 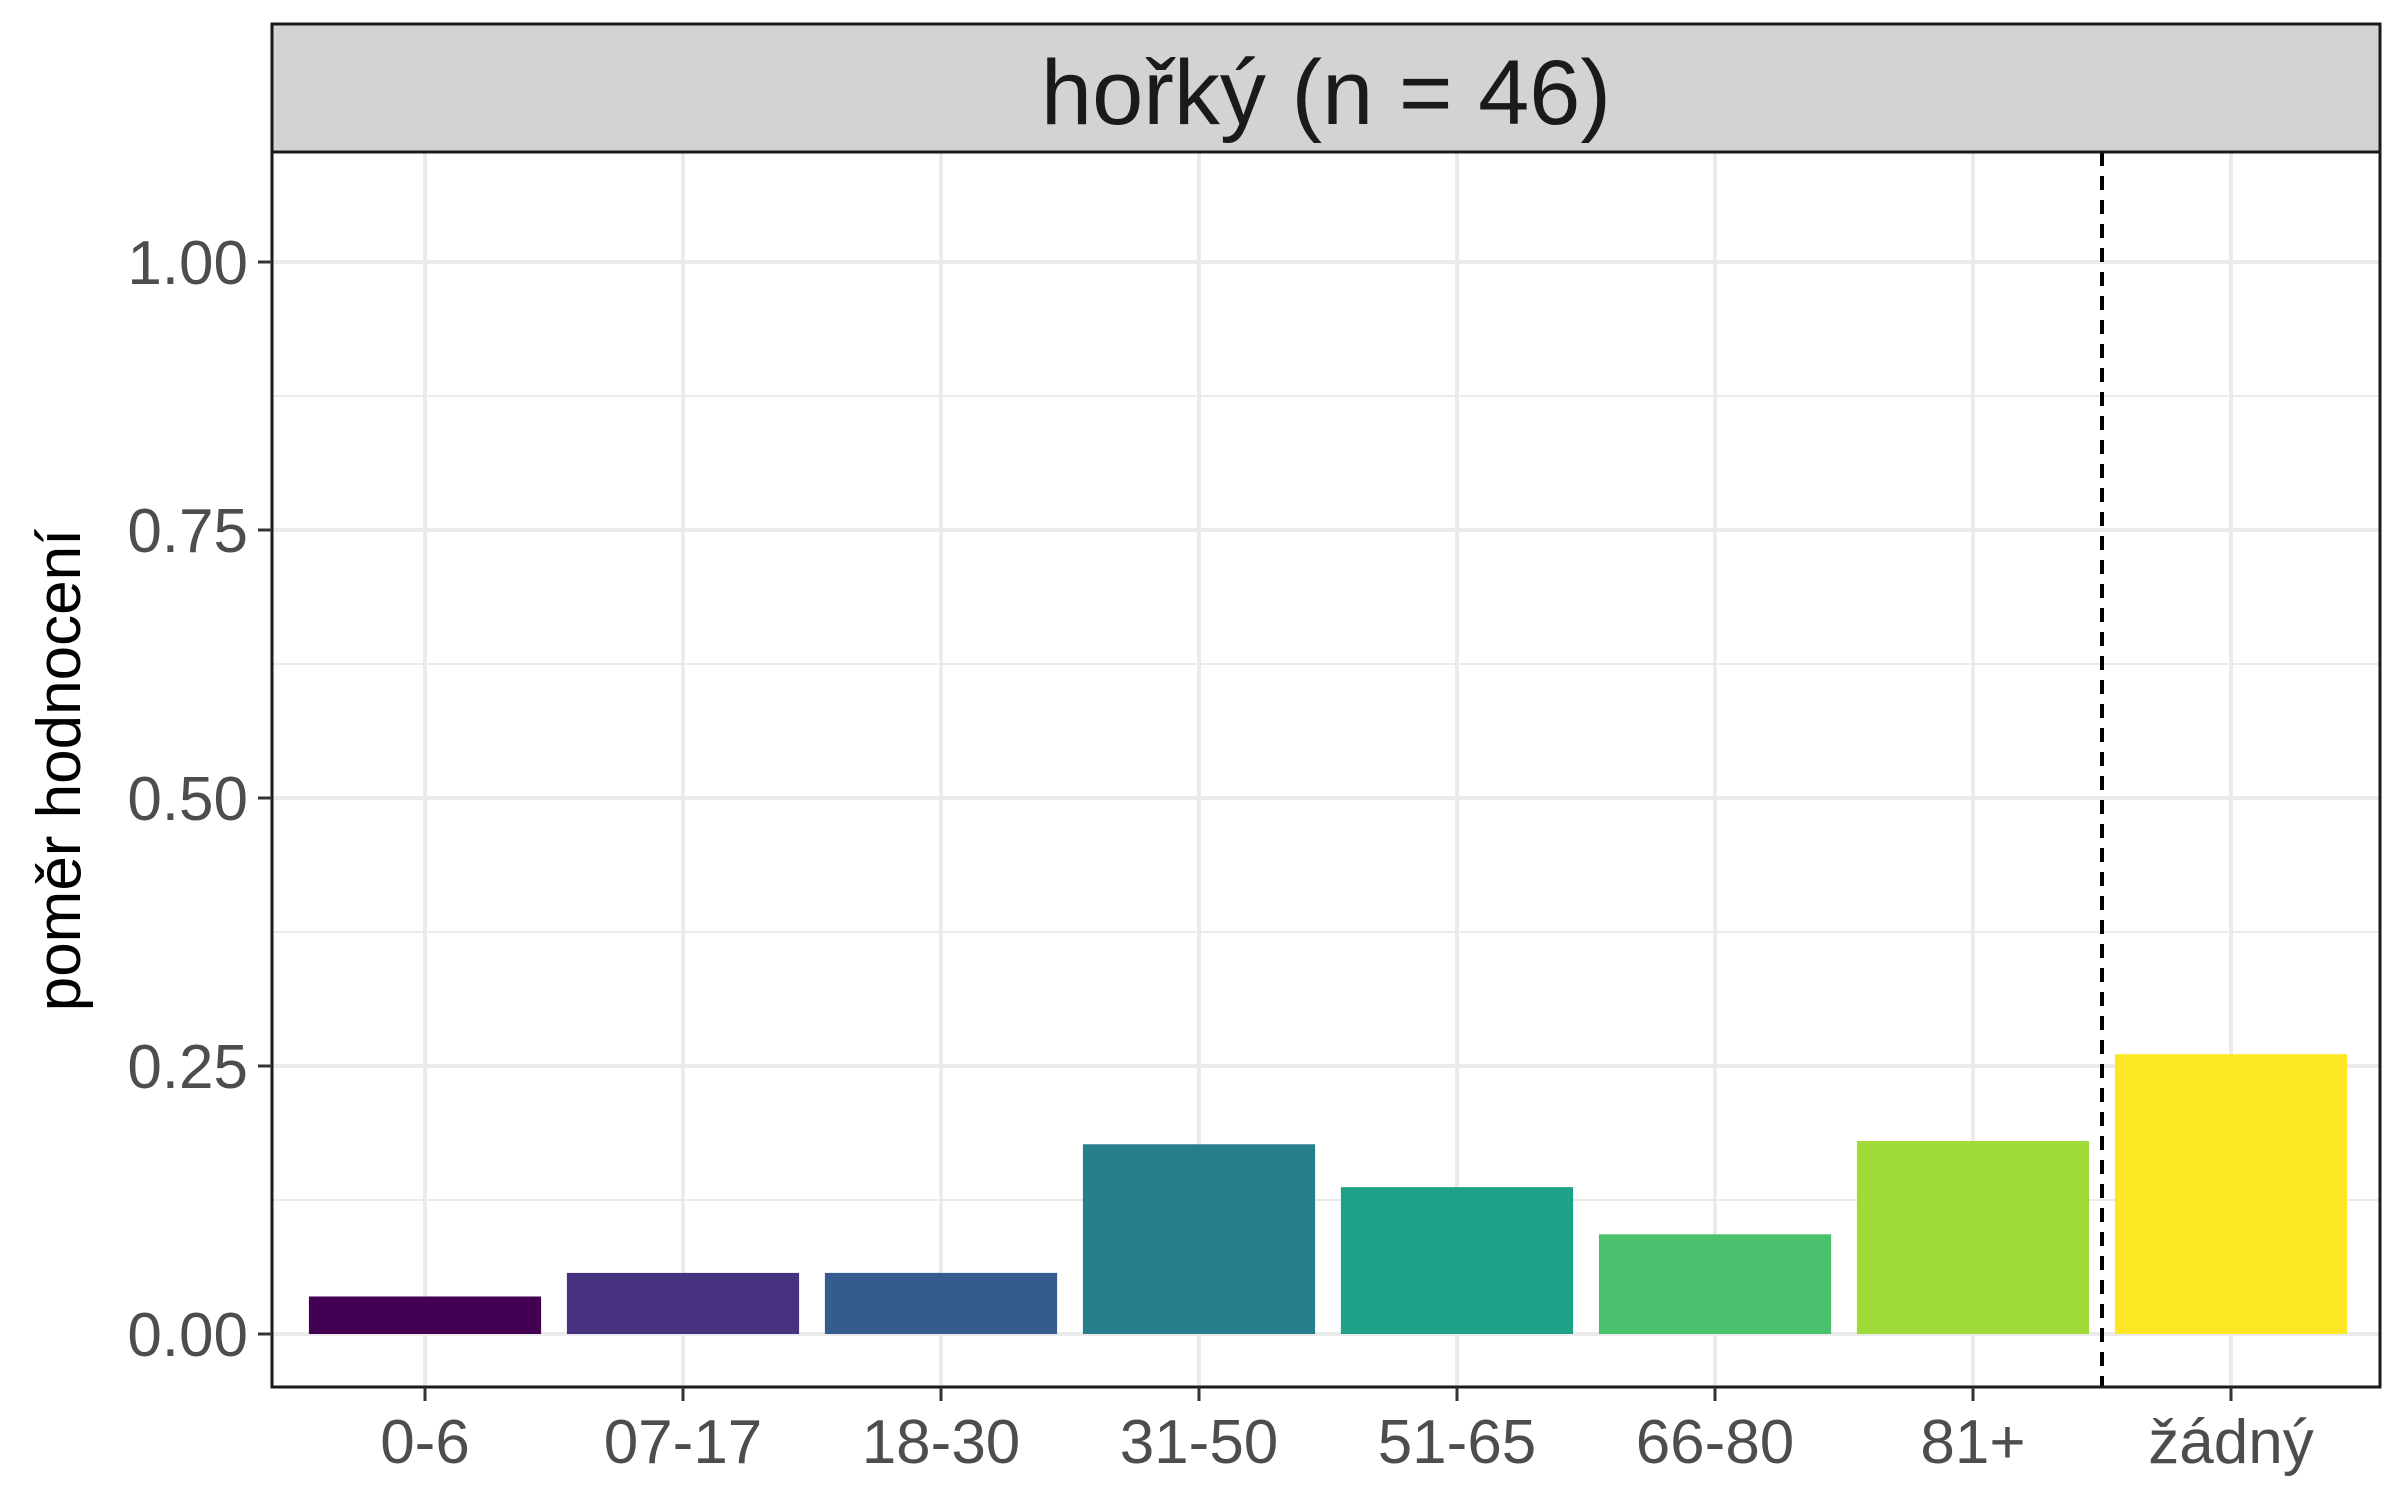 What do you see at coordinates (1715, 1442) in the screenshot?
I see `x-tick-label: 66-80` at bounding box center [1715, 1442].